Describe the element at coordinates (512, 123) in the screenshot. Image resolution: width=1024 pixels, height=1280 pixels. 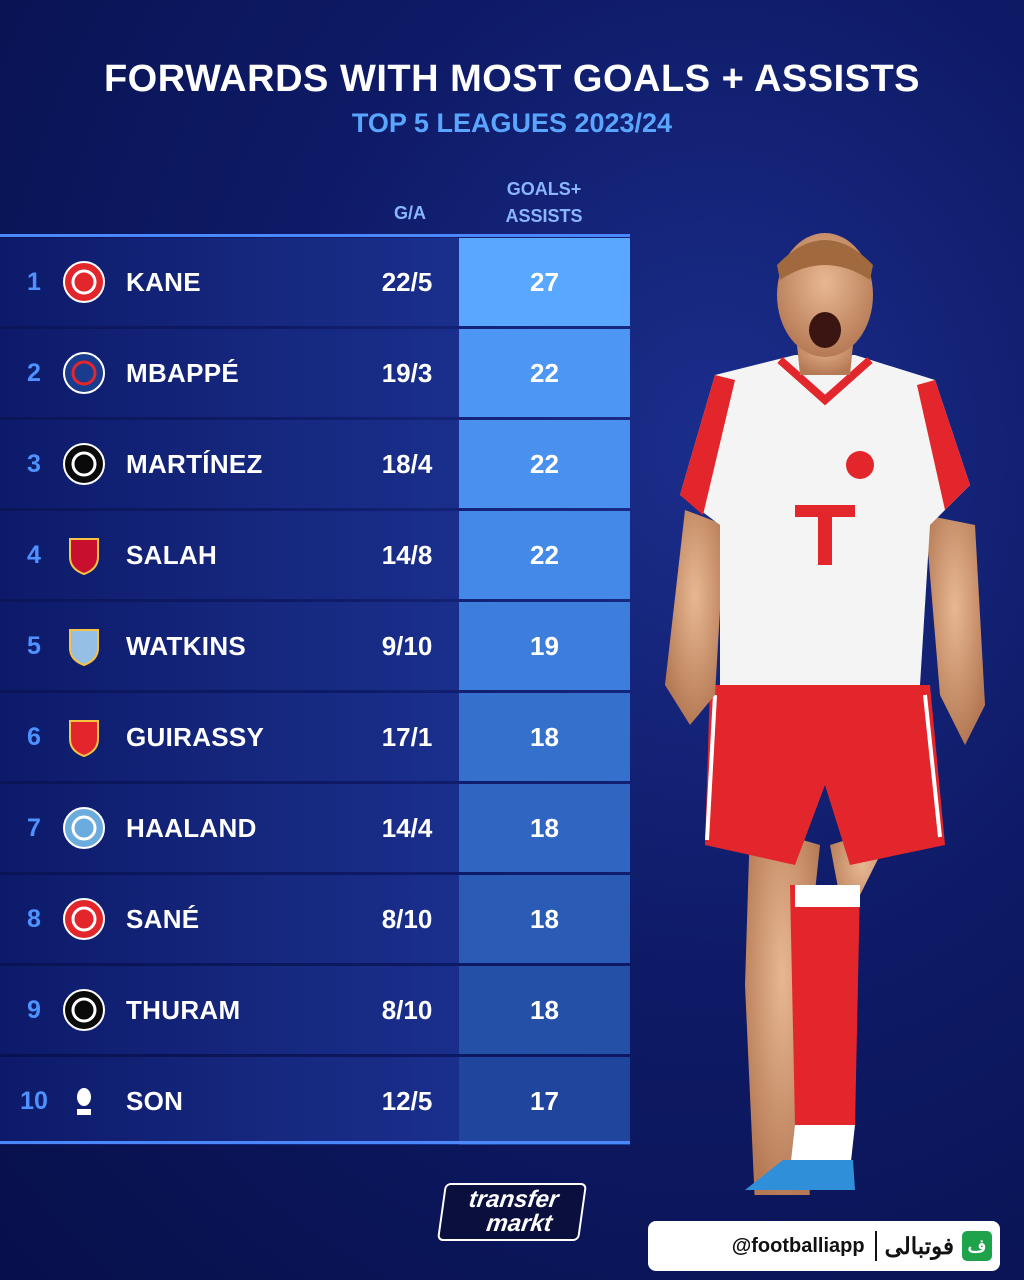
I see `page-subtitle: TOP 5 LEAGUES 2023/24` at that location.